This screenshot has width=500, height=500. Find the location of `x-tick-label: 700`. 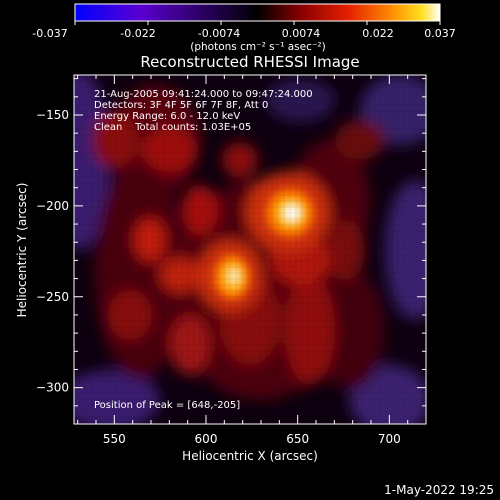

x-tick-label: 700 is located at coordinates (389, 439).